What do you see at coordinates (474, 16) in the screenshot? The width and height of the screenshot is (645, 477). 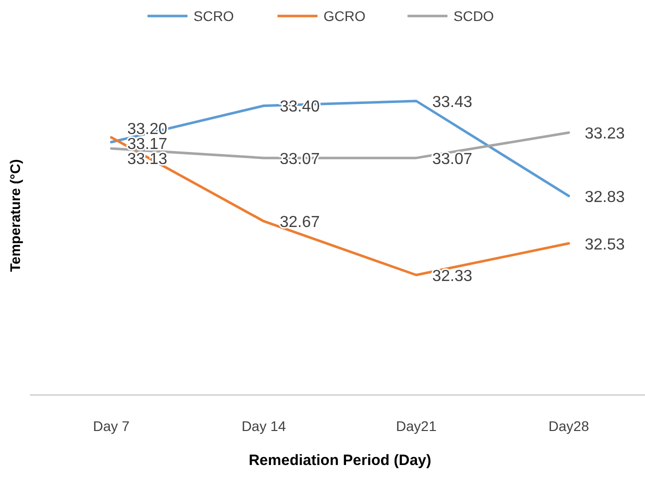 I see `legend-label: SCDO` at bounding box center [474, 16].